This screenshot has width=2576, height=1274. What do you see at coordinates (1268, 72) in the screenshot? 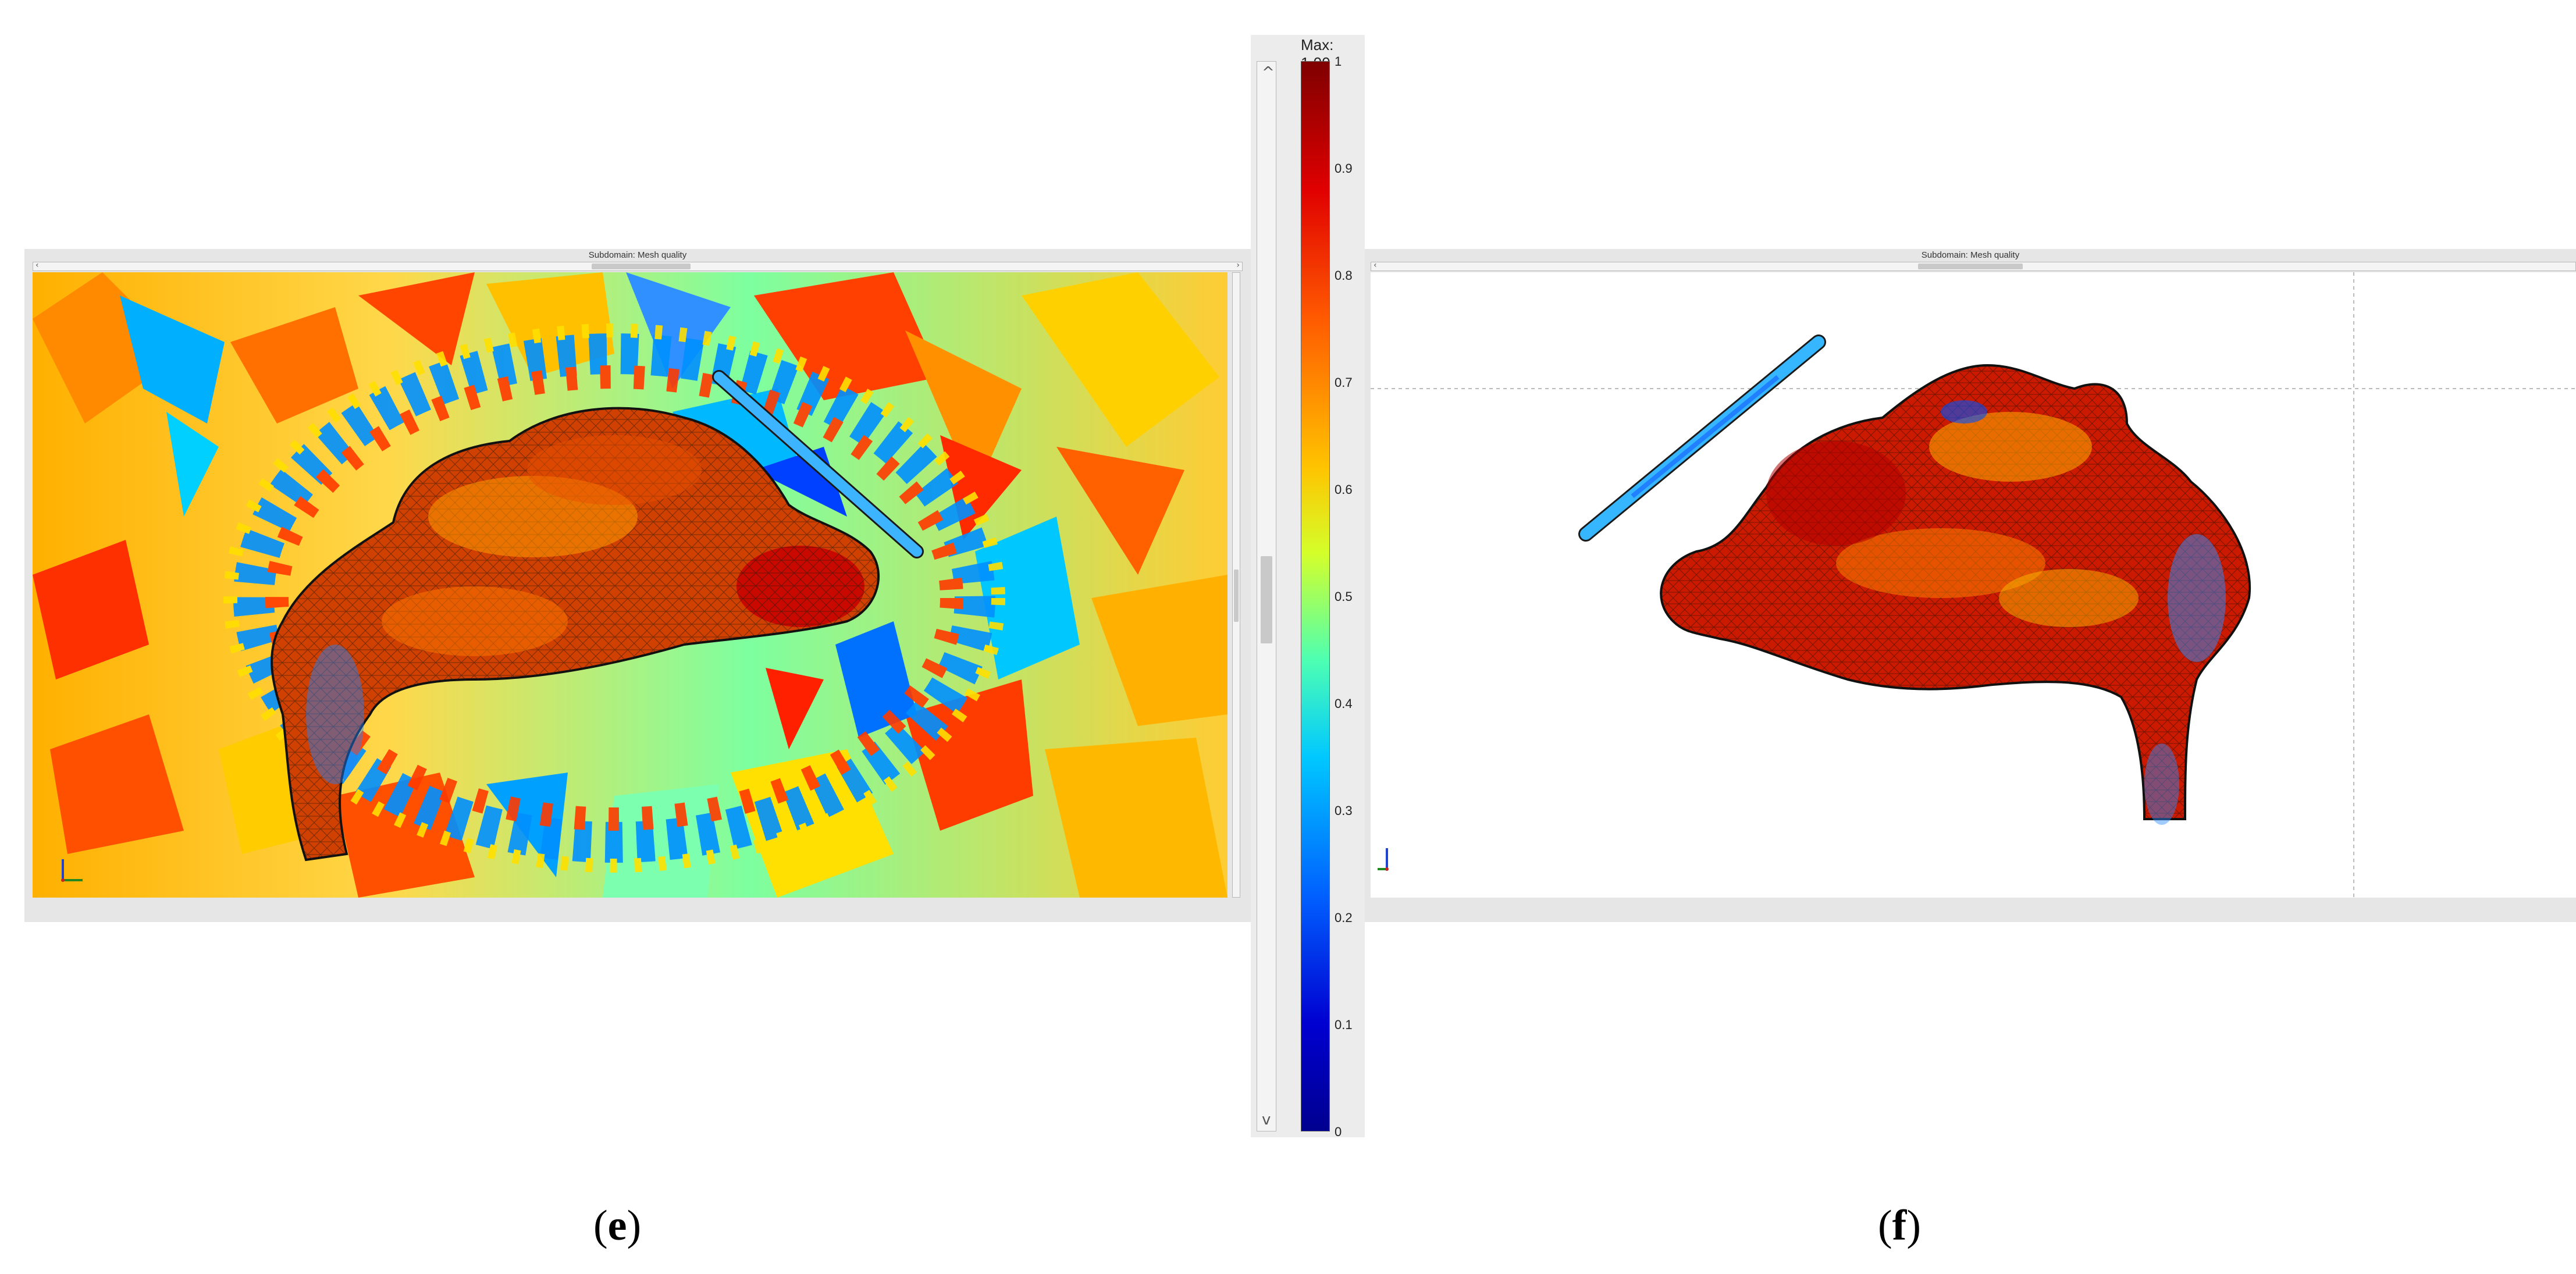
I see `scroll-up-arrow: ^` at bounding box center [1268, 72].